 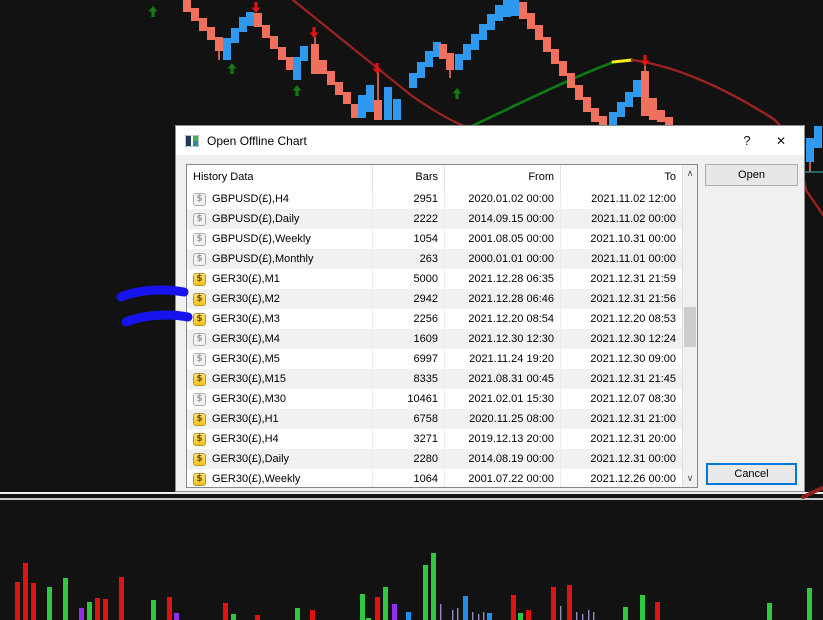 I want to click on cell-to: 2021.12.26 00:00, so click(x=633, y=479).